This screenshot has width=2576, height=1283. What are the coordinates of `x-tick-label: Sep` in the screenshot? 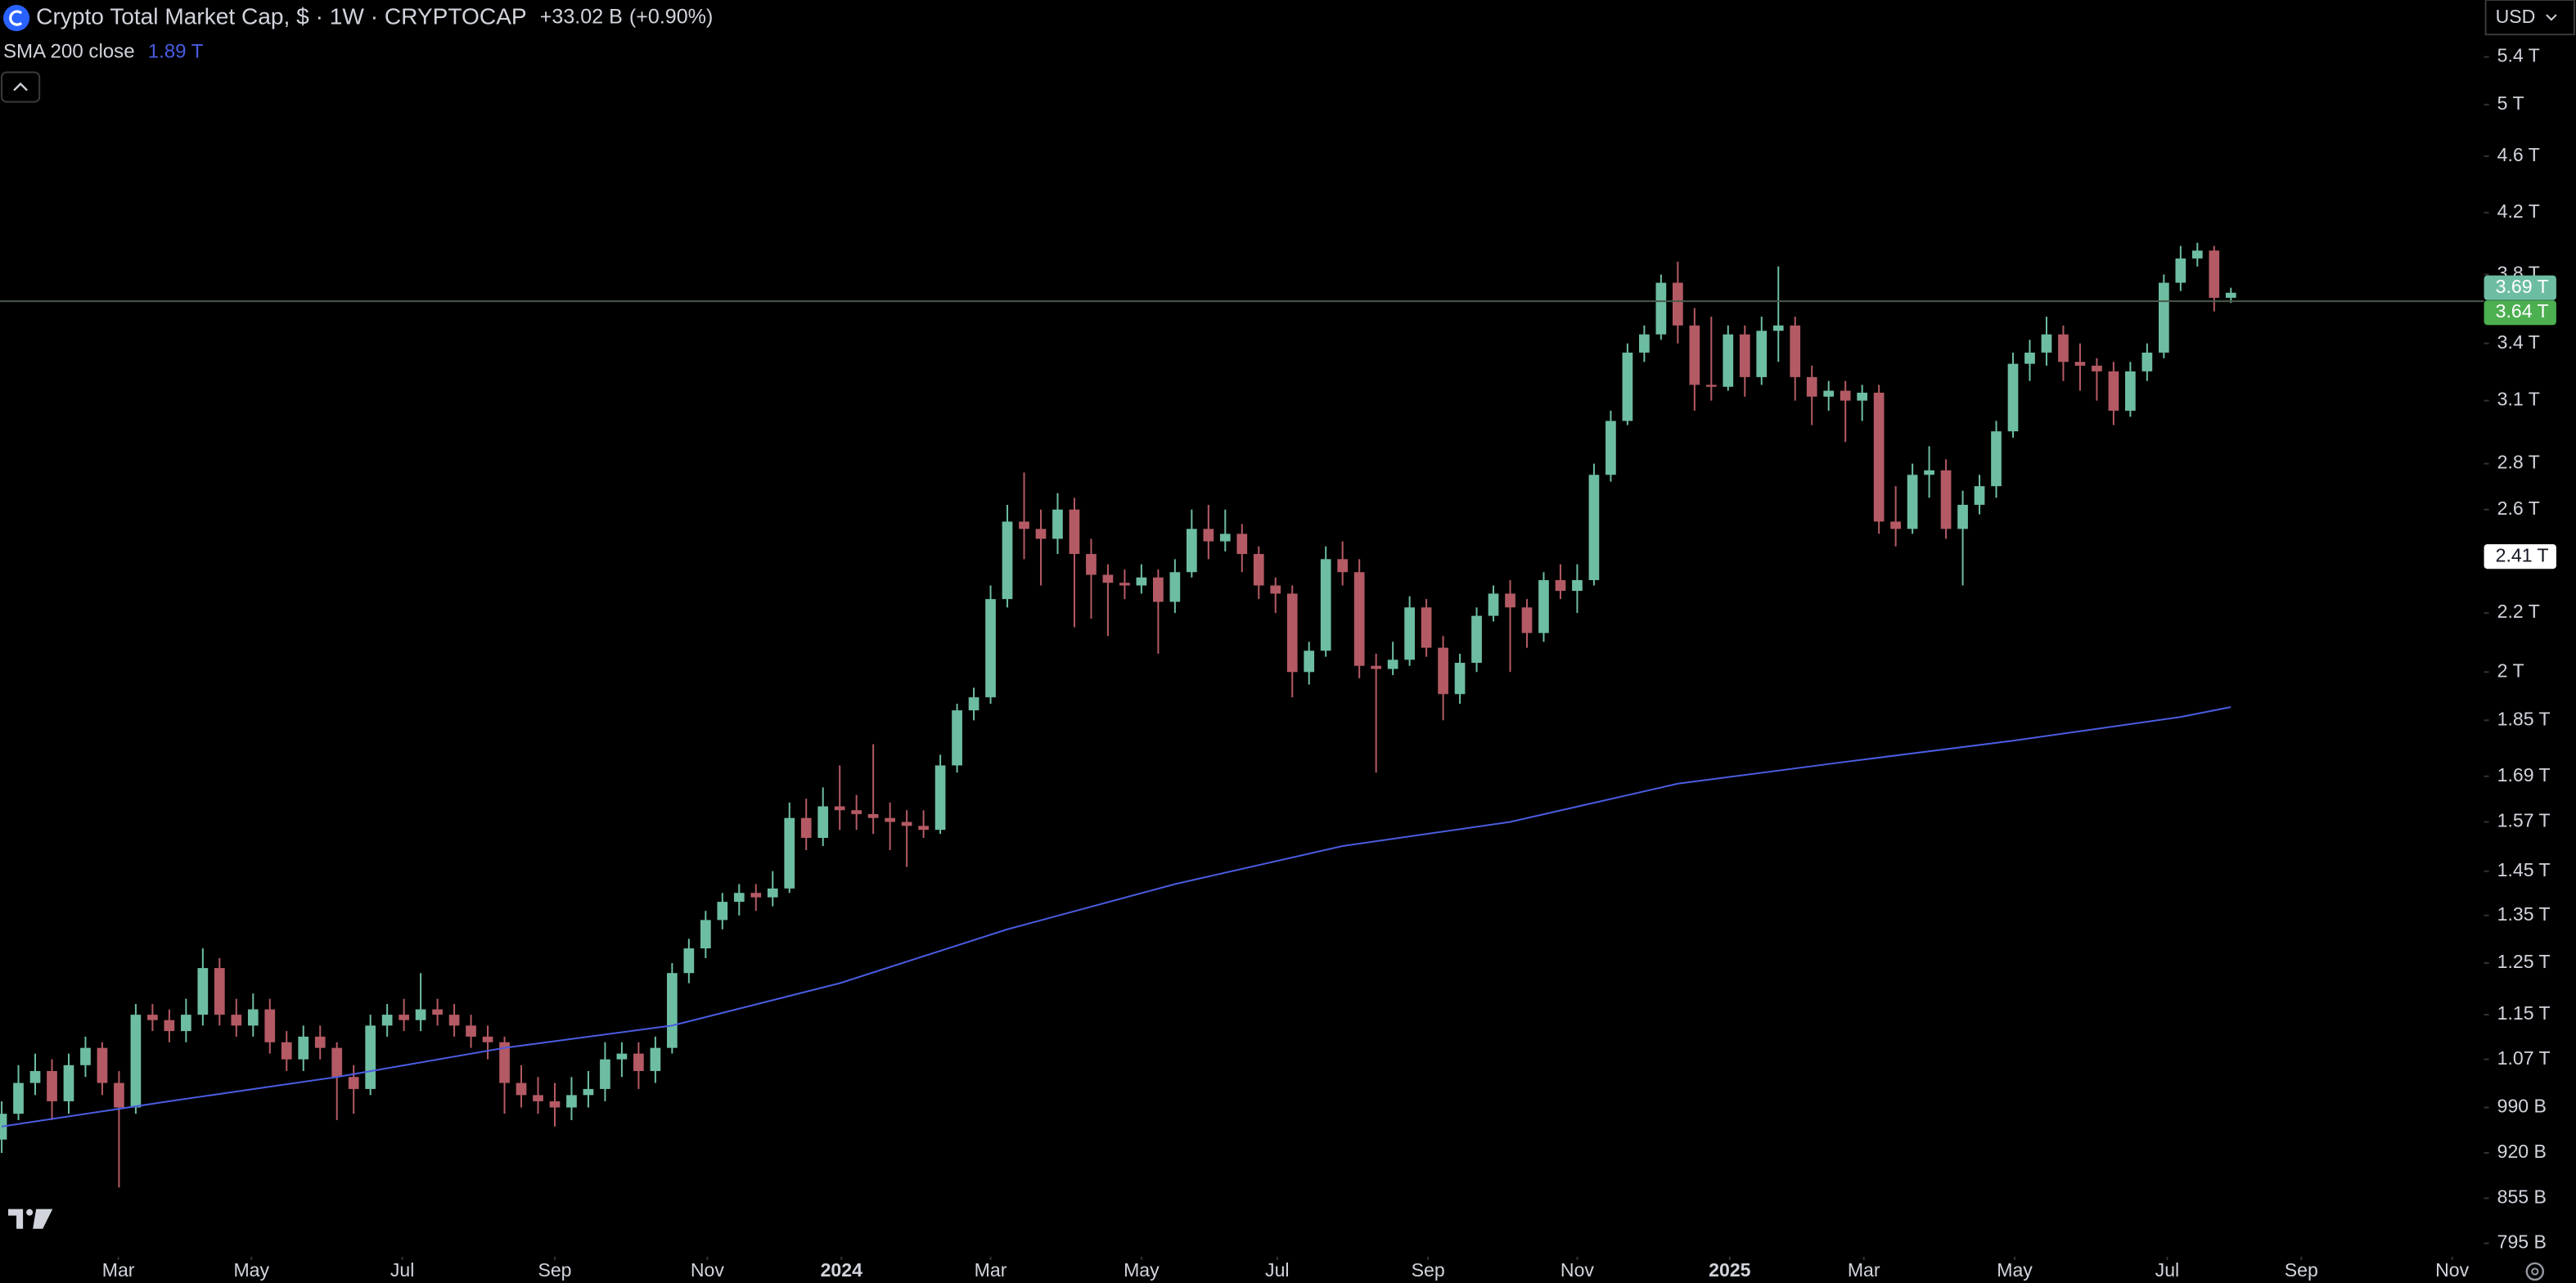 It's located at (2301, 1270).